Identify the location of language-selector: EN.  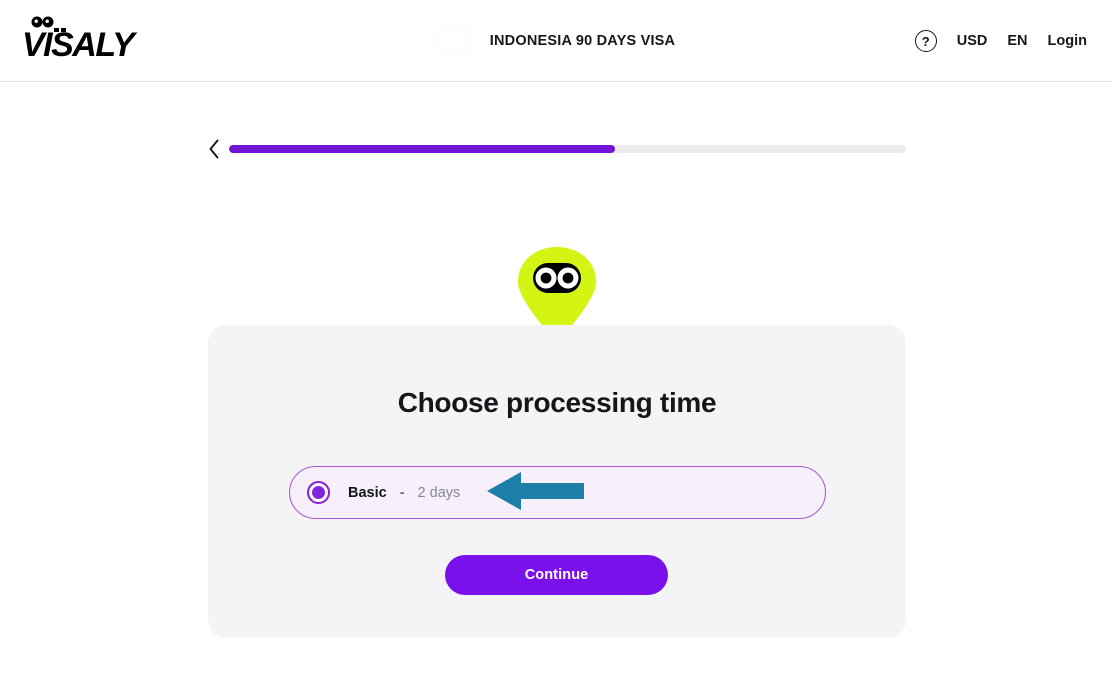
(1017, 41).